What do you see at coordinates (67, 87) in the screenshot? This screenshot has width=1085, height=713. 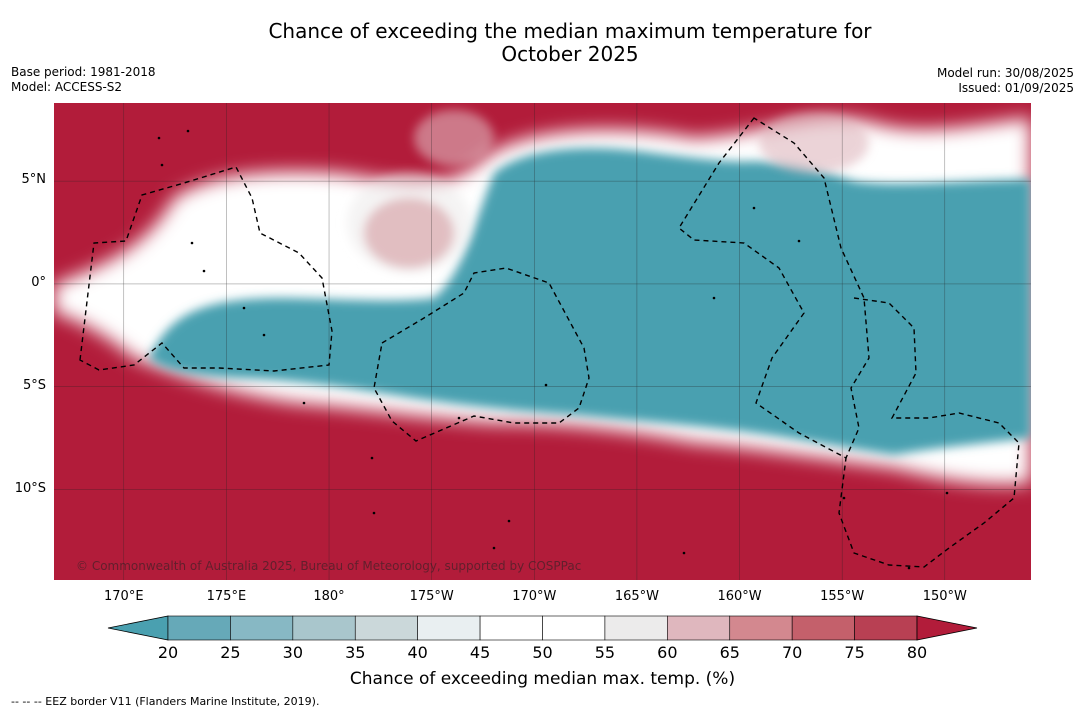 I see `model-name: Model: ACCESS-S2` at bounding box center [67, 87].